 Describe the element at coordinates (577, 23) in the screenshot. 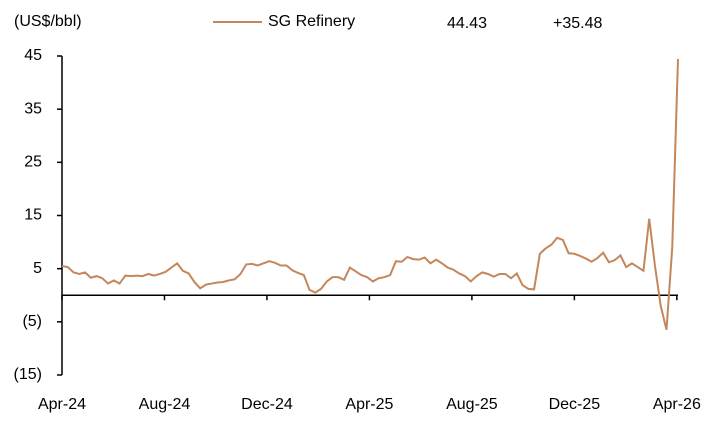

I see `annotation: +35.48` at that location.